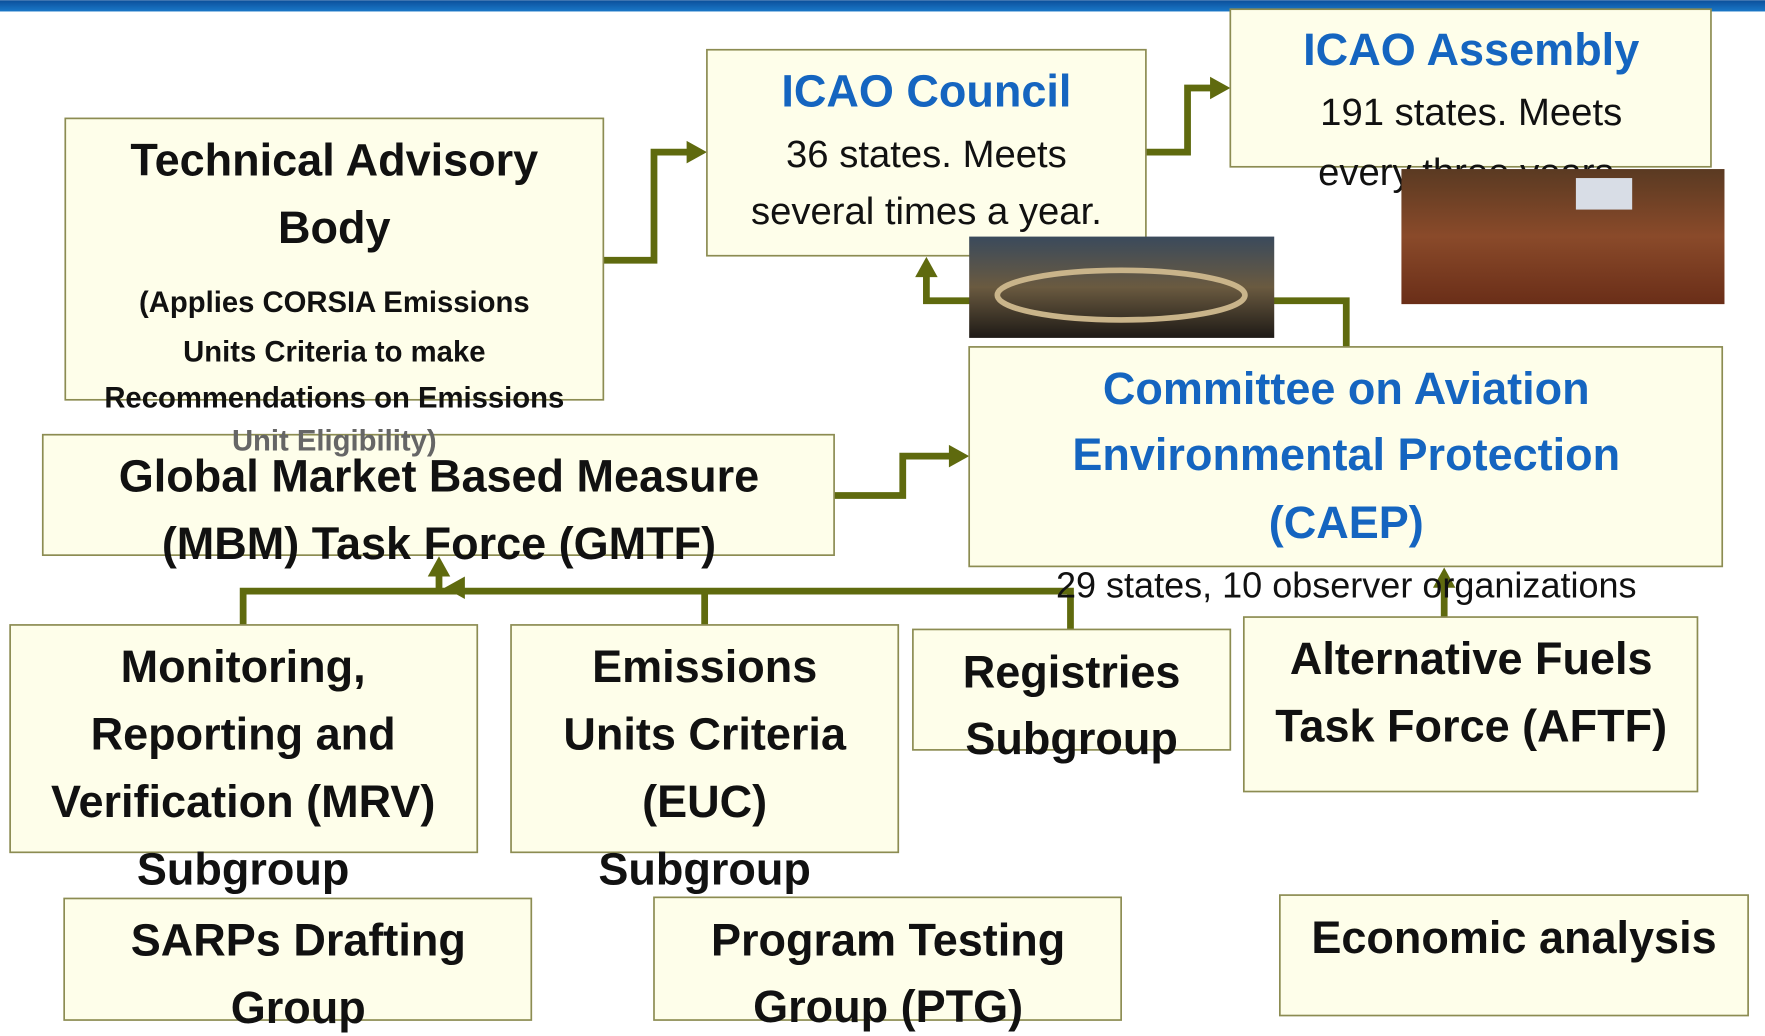  I want to click on node-detail: 29 states, 10 observer organizations, so click(1346, 584).